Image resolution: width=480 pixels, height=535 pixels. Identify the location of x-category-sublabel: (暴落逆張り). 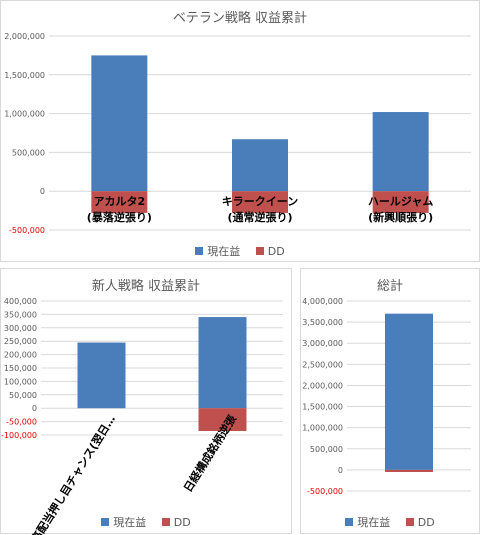
(119, 217).